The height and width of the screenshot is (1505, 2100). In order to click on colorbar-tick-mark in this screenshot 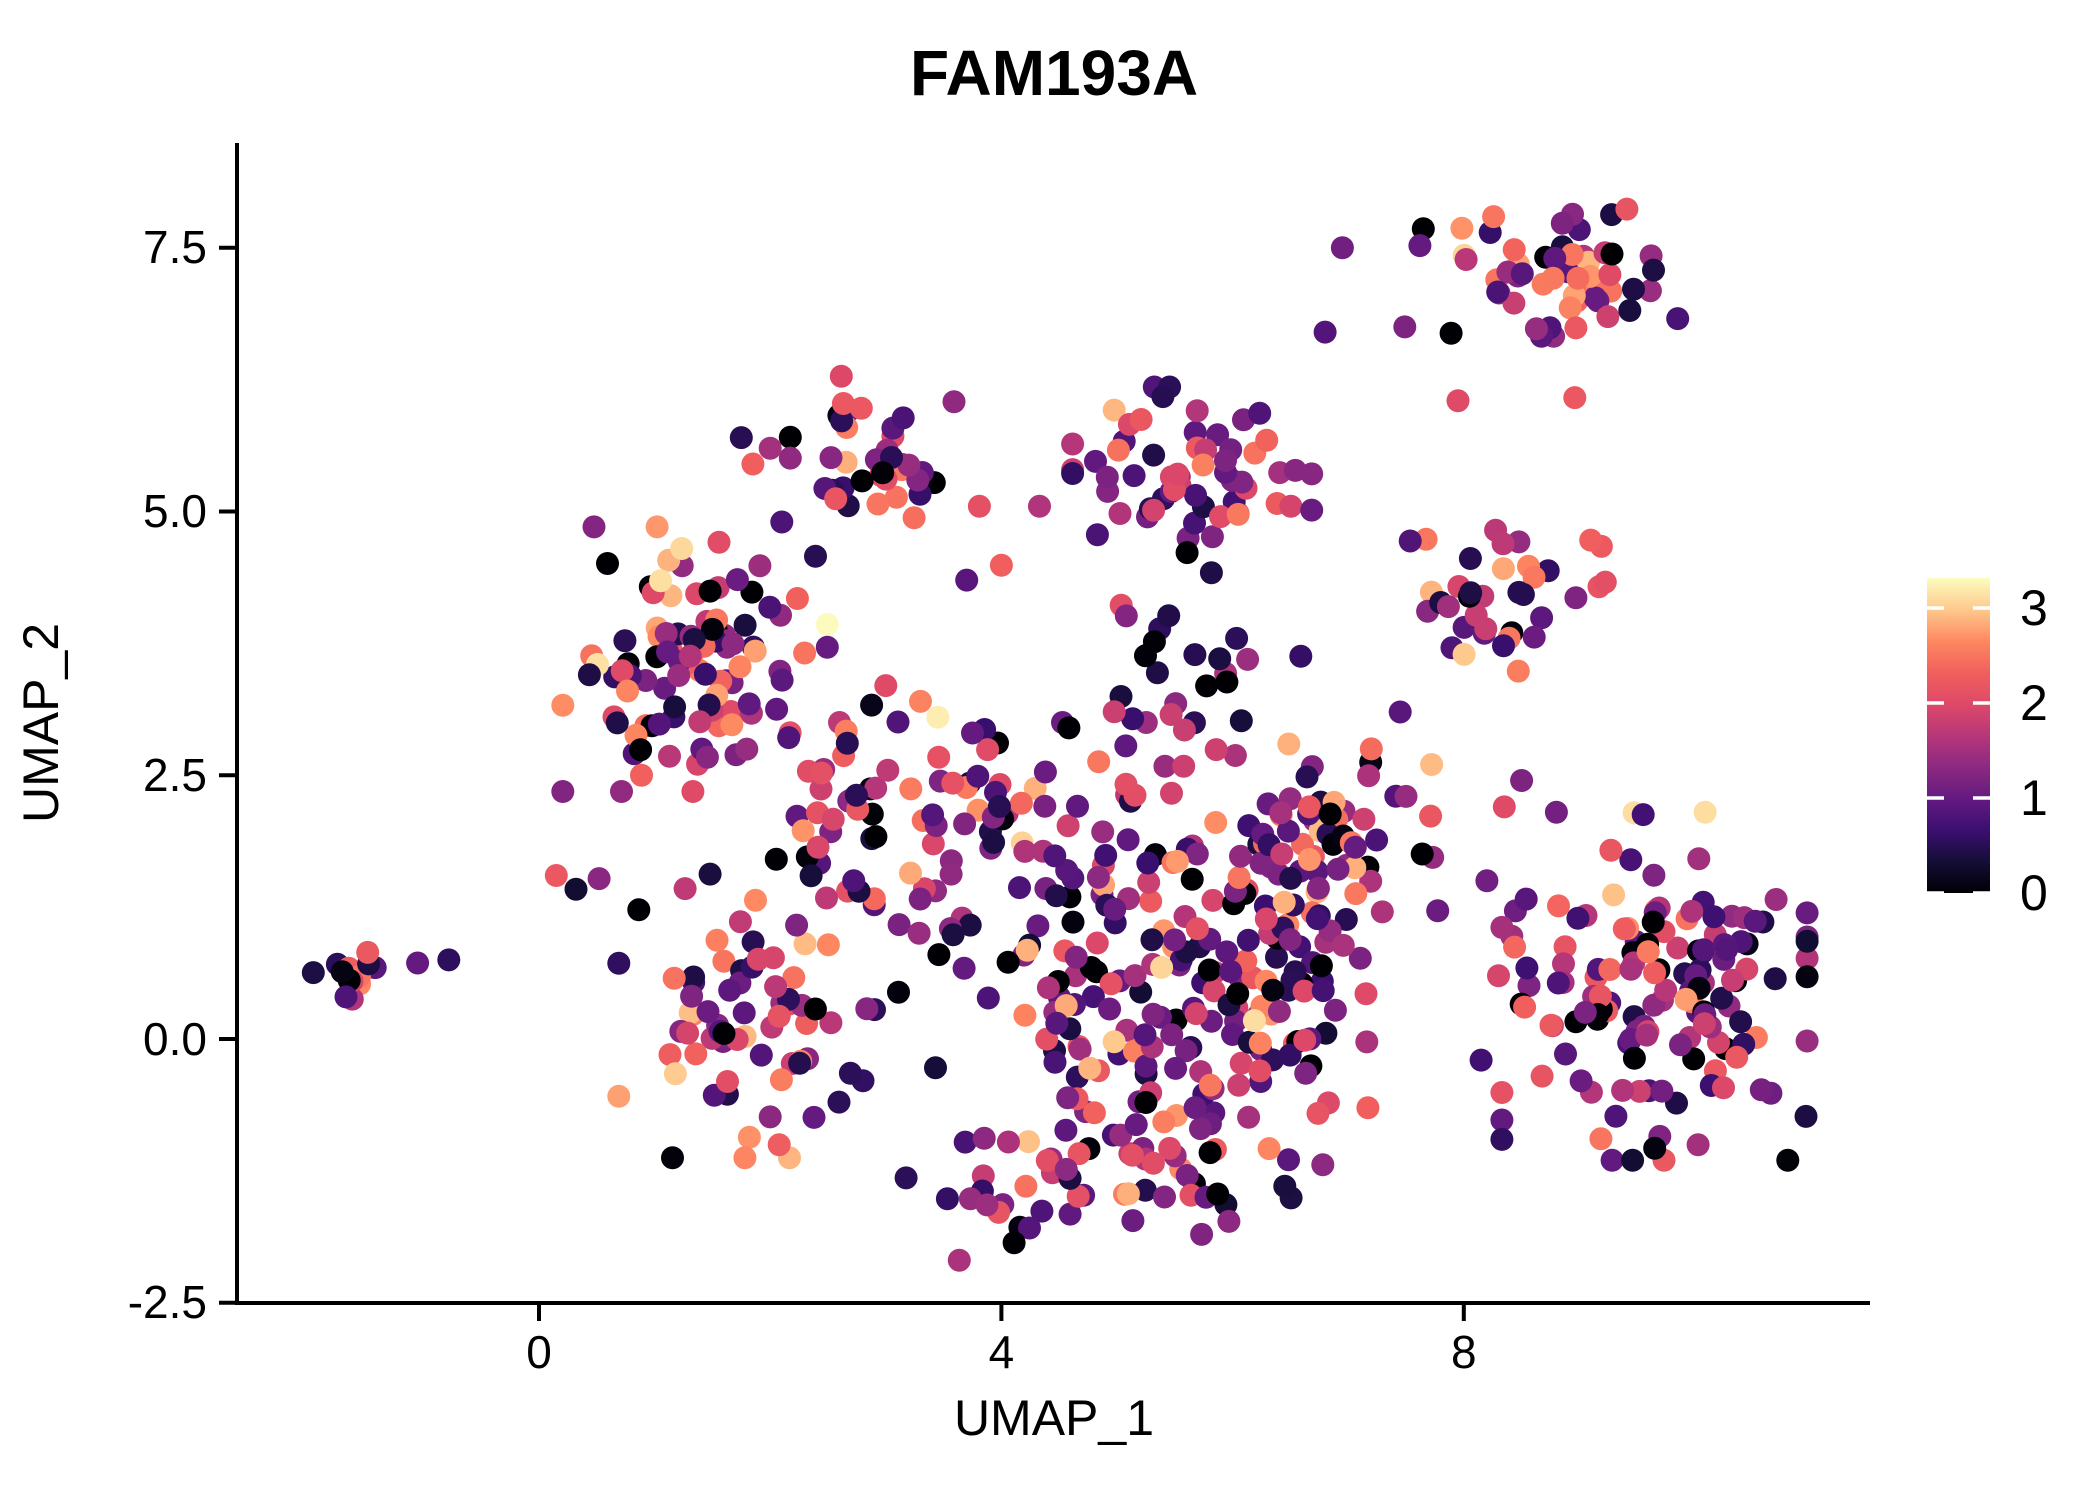, I will do `click(1935, 703)`.